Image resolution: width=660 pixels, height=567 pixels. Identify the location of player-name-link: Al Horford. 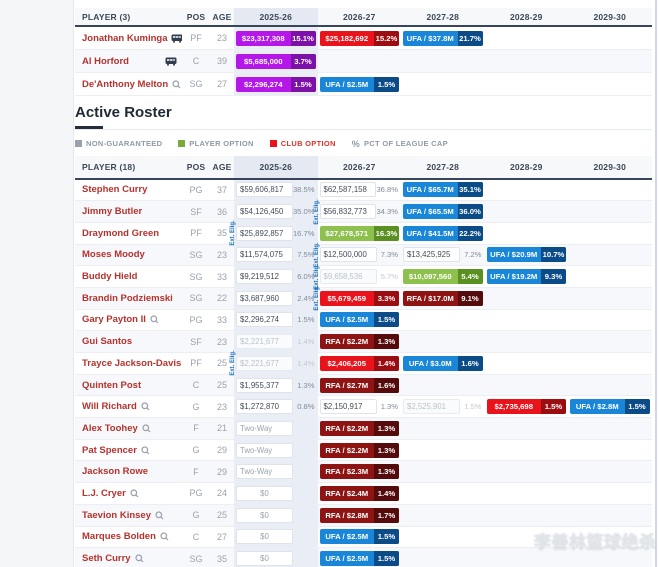
(105, 61).